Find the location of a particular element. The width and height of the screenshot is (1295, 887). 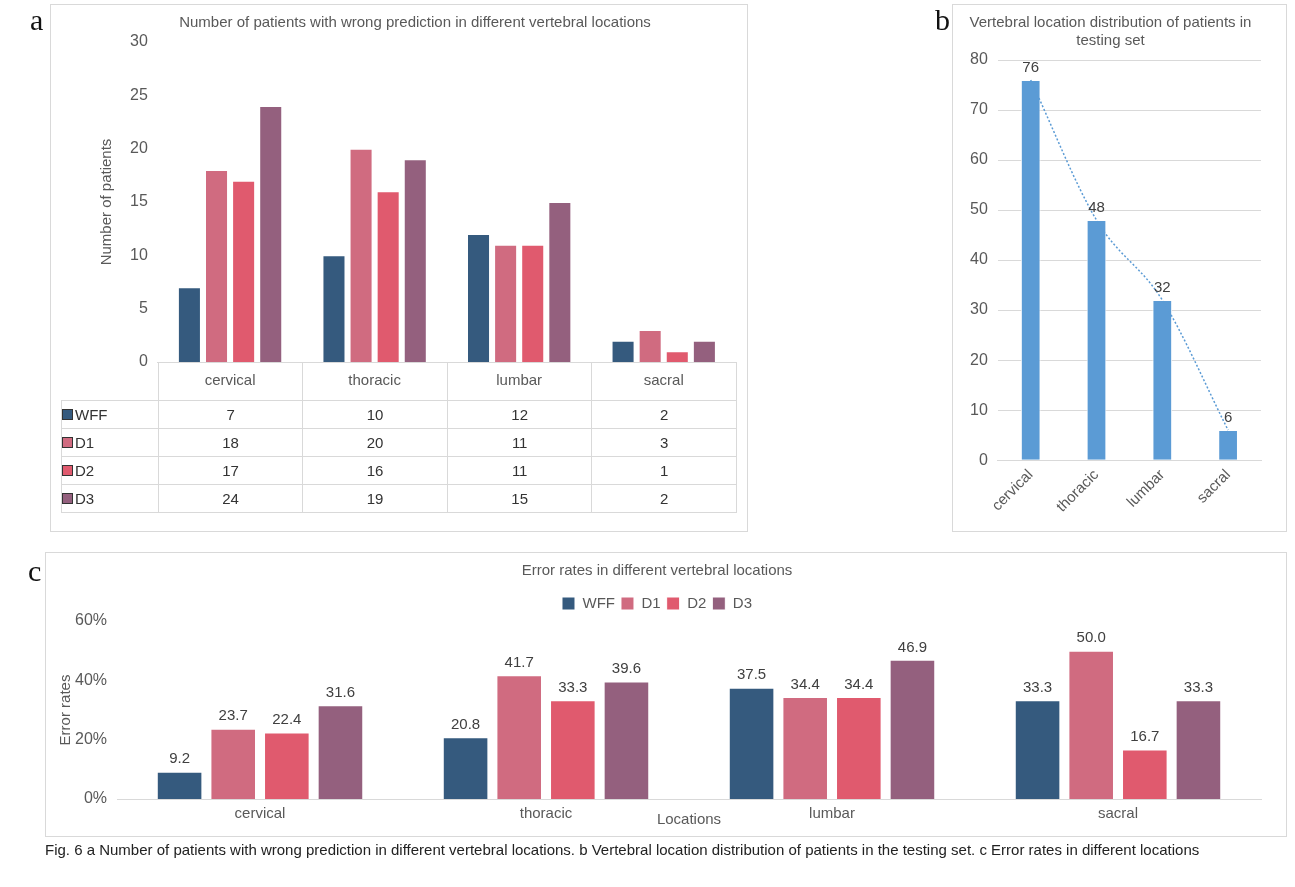

data-label: 3 is located at coordinates (664, 442).